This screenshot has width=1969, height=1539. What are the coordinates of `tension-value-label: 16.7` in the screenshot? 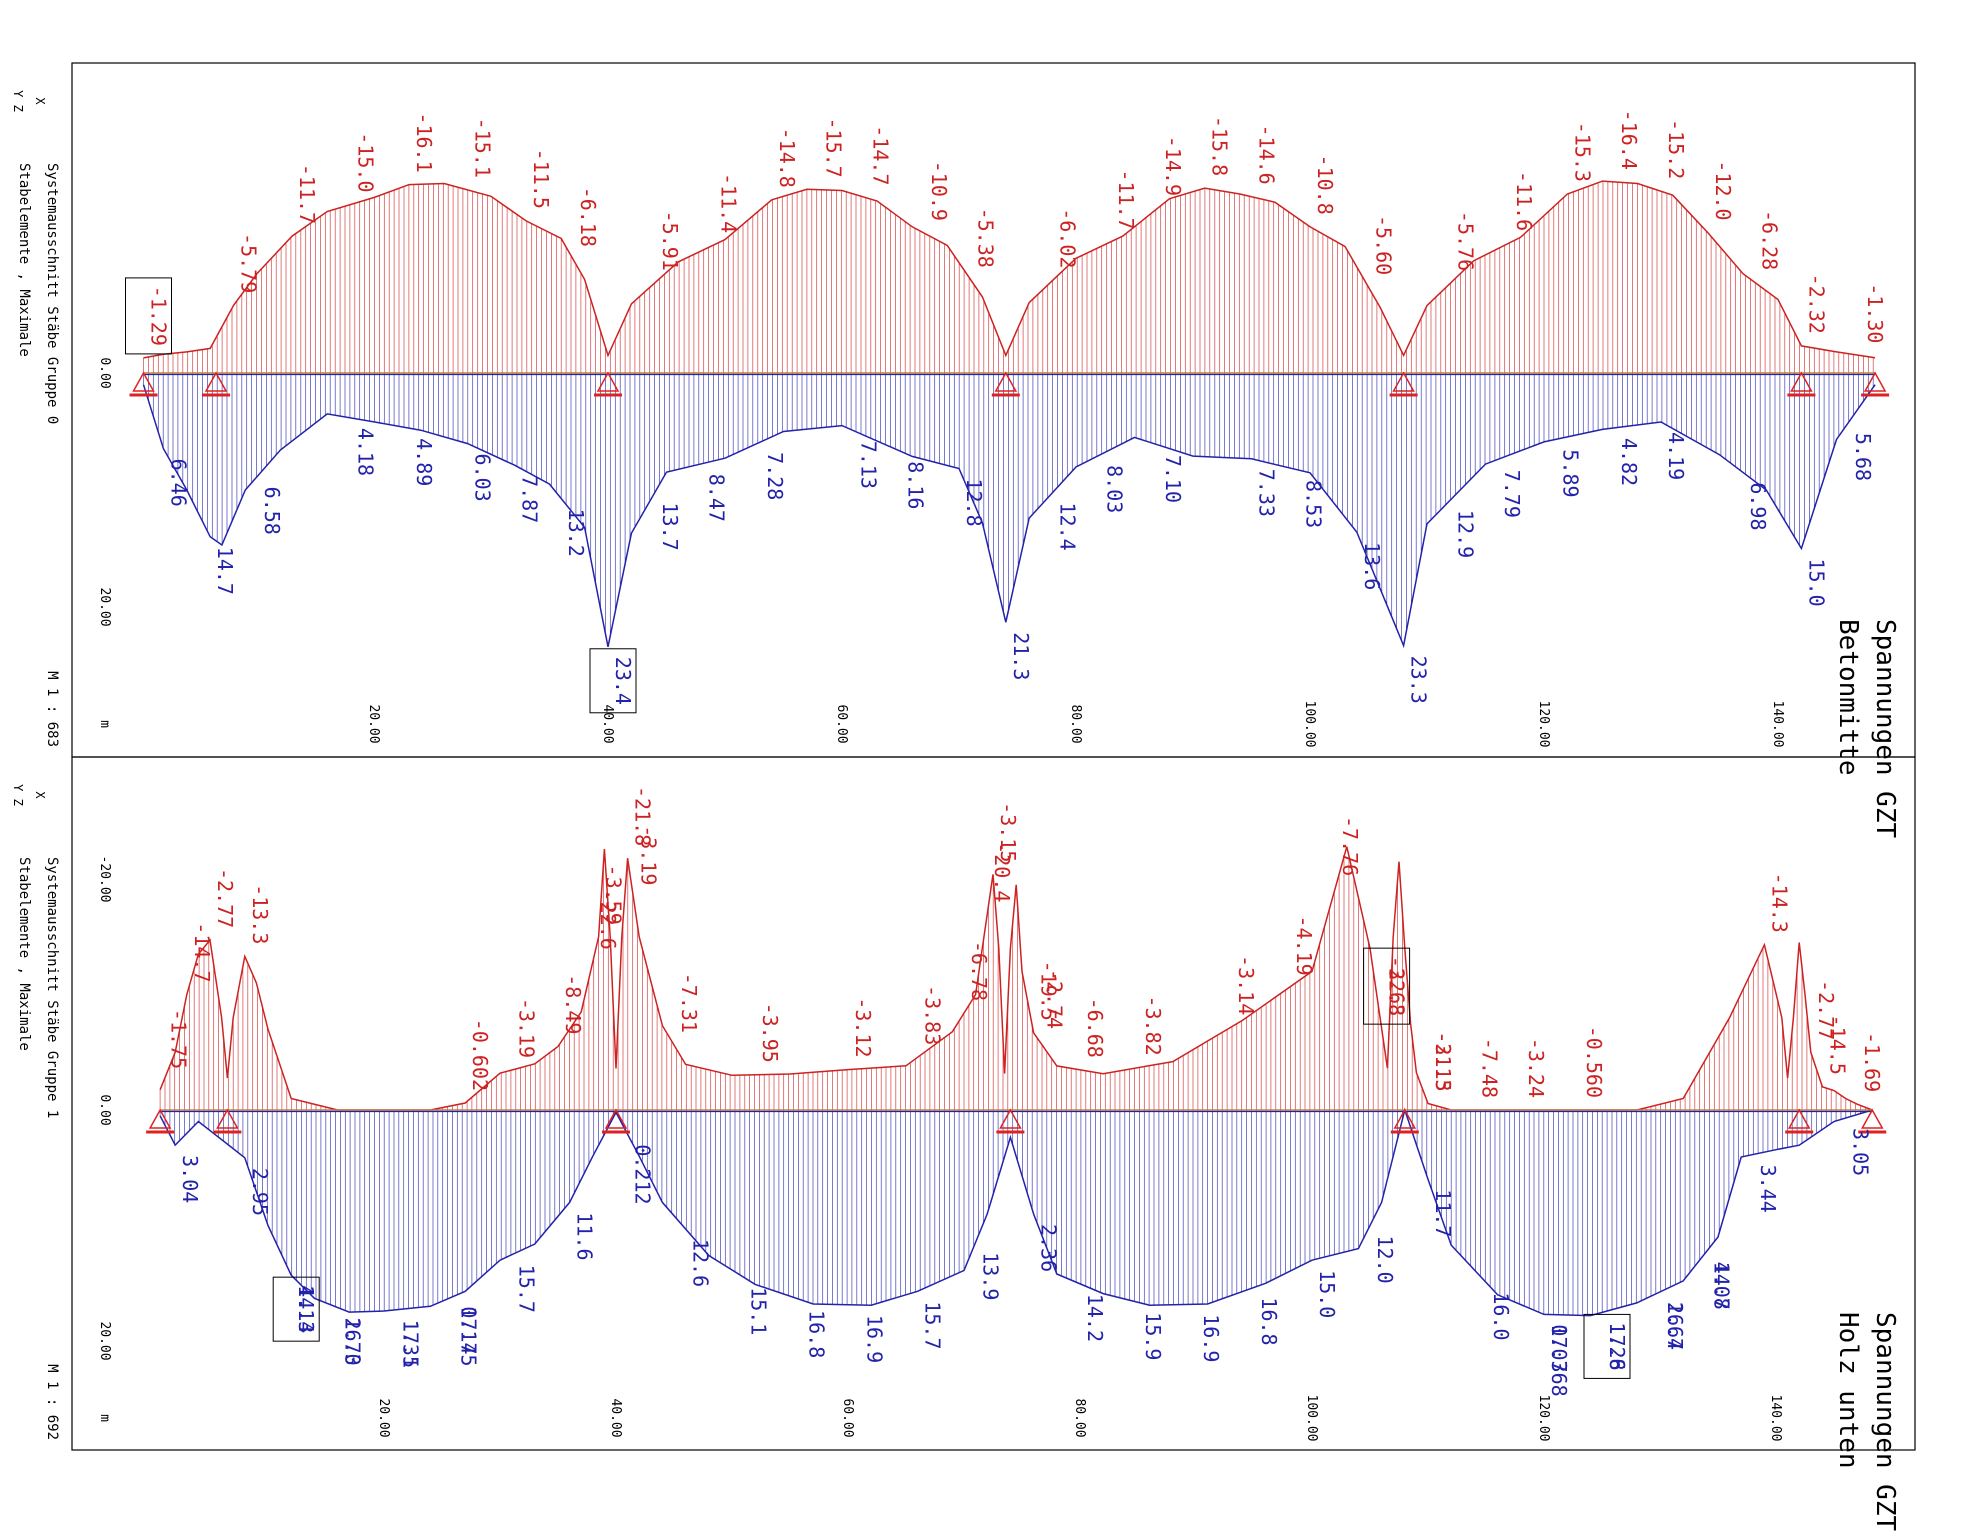 It's located at (1675, 1326).